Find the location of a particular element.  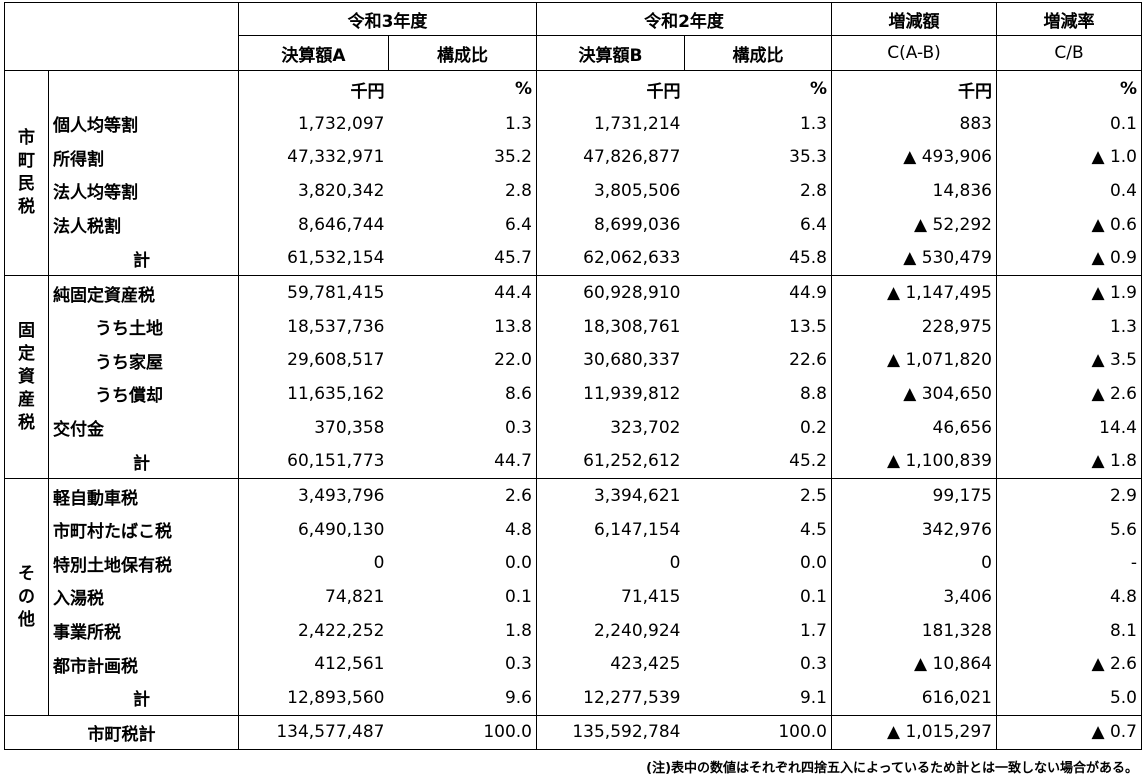

cell-rate: ▲ 0.6 is located at coordinates (1069, 224).